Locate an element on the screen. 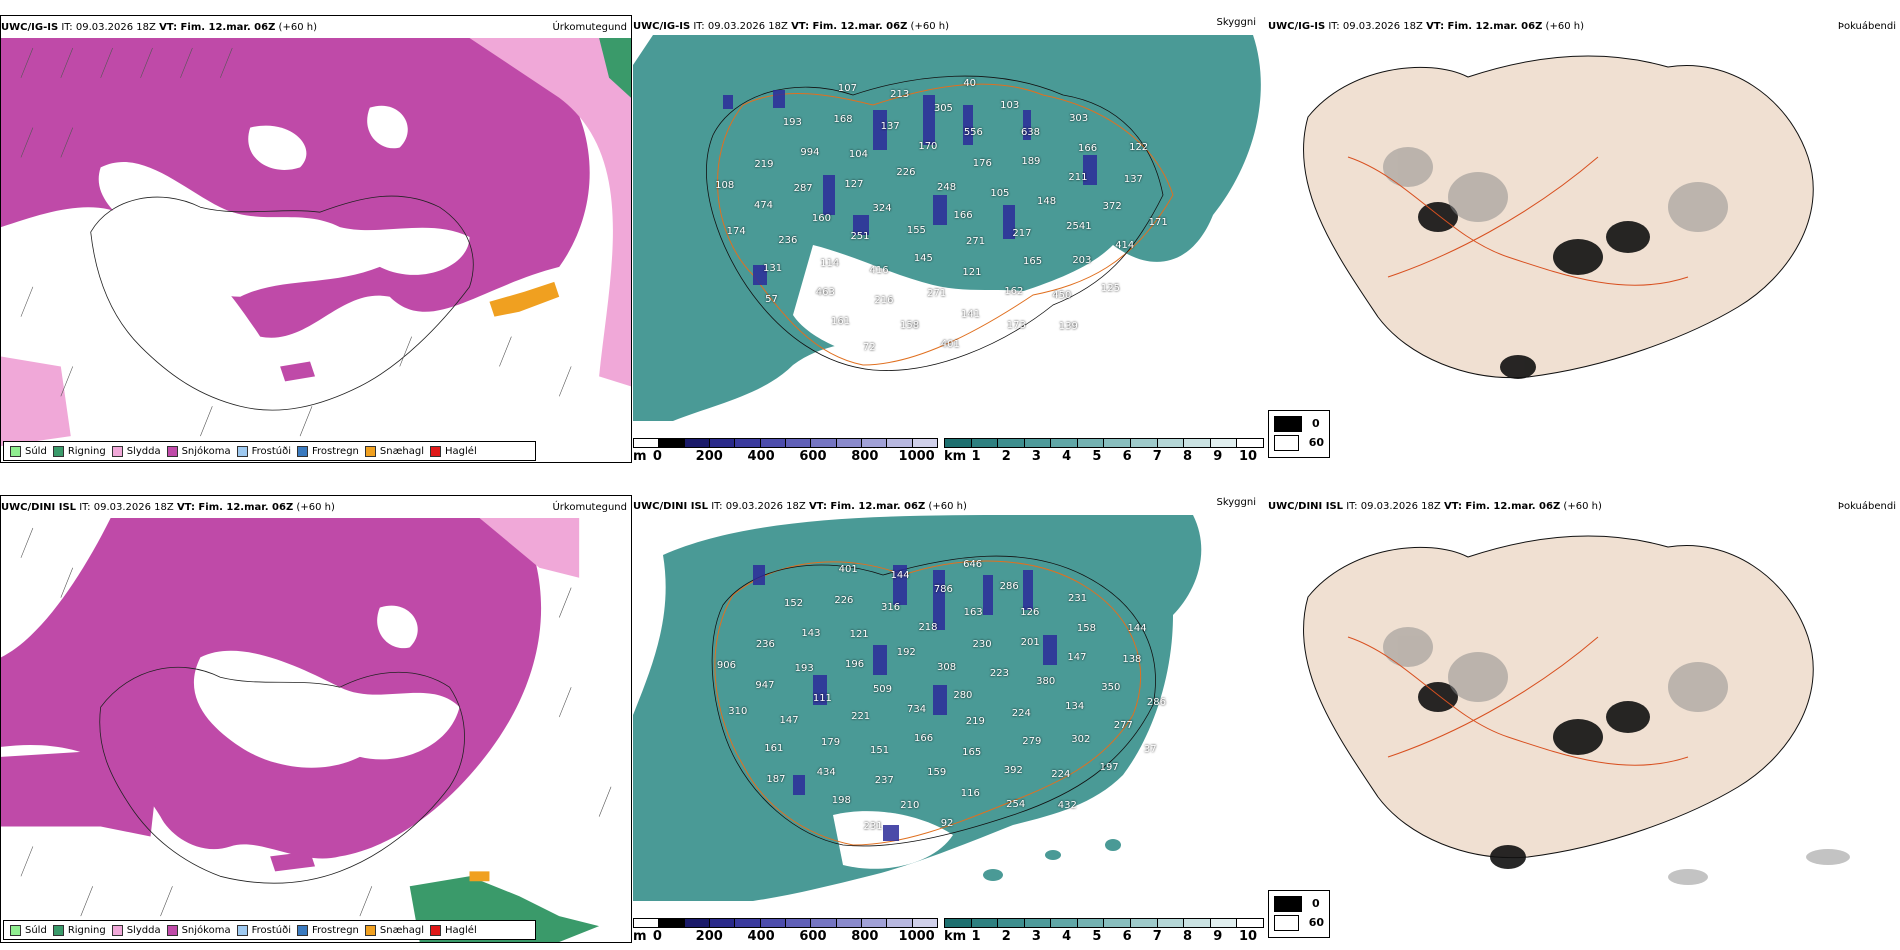  height-label: 72 is located at coordinates (869, 347).